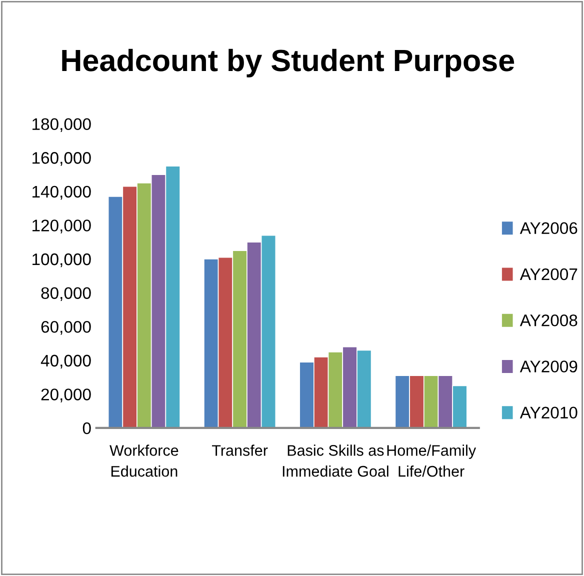 This screenshot has width=584, height=576. Describe the element at coordinates (549, 274) in the screenshot. I see `legend-label: AY2007` at that location.